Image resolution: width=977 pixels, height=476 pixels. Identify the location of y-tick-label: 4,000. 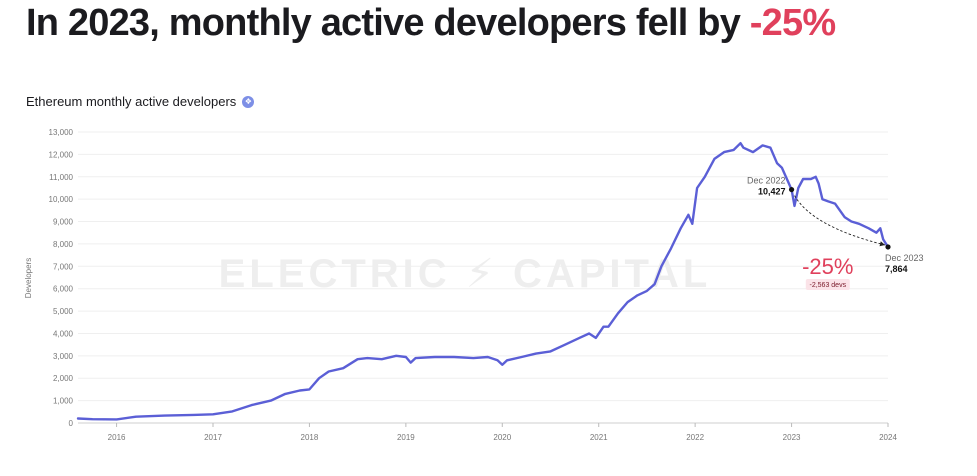
(63, 333).